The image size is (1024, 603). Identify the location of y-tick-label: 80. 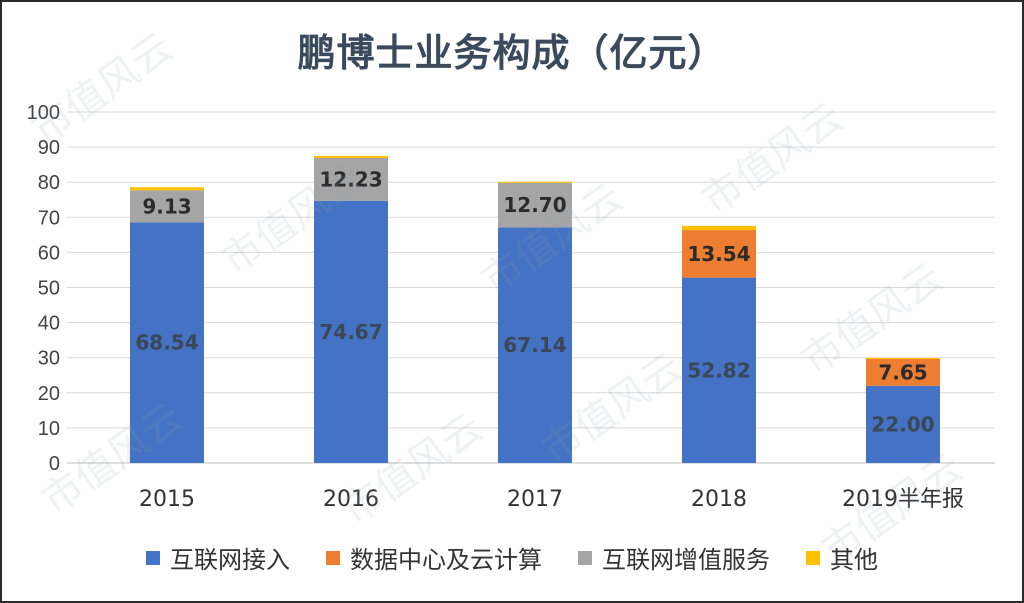
(49, 183).